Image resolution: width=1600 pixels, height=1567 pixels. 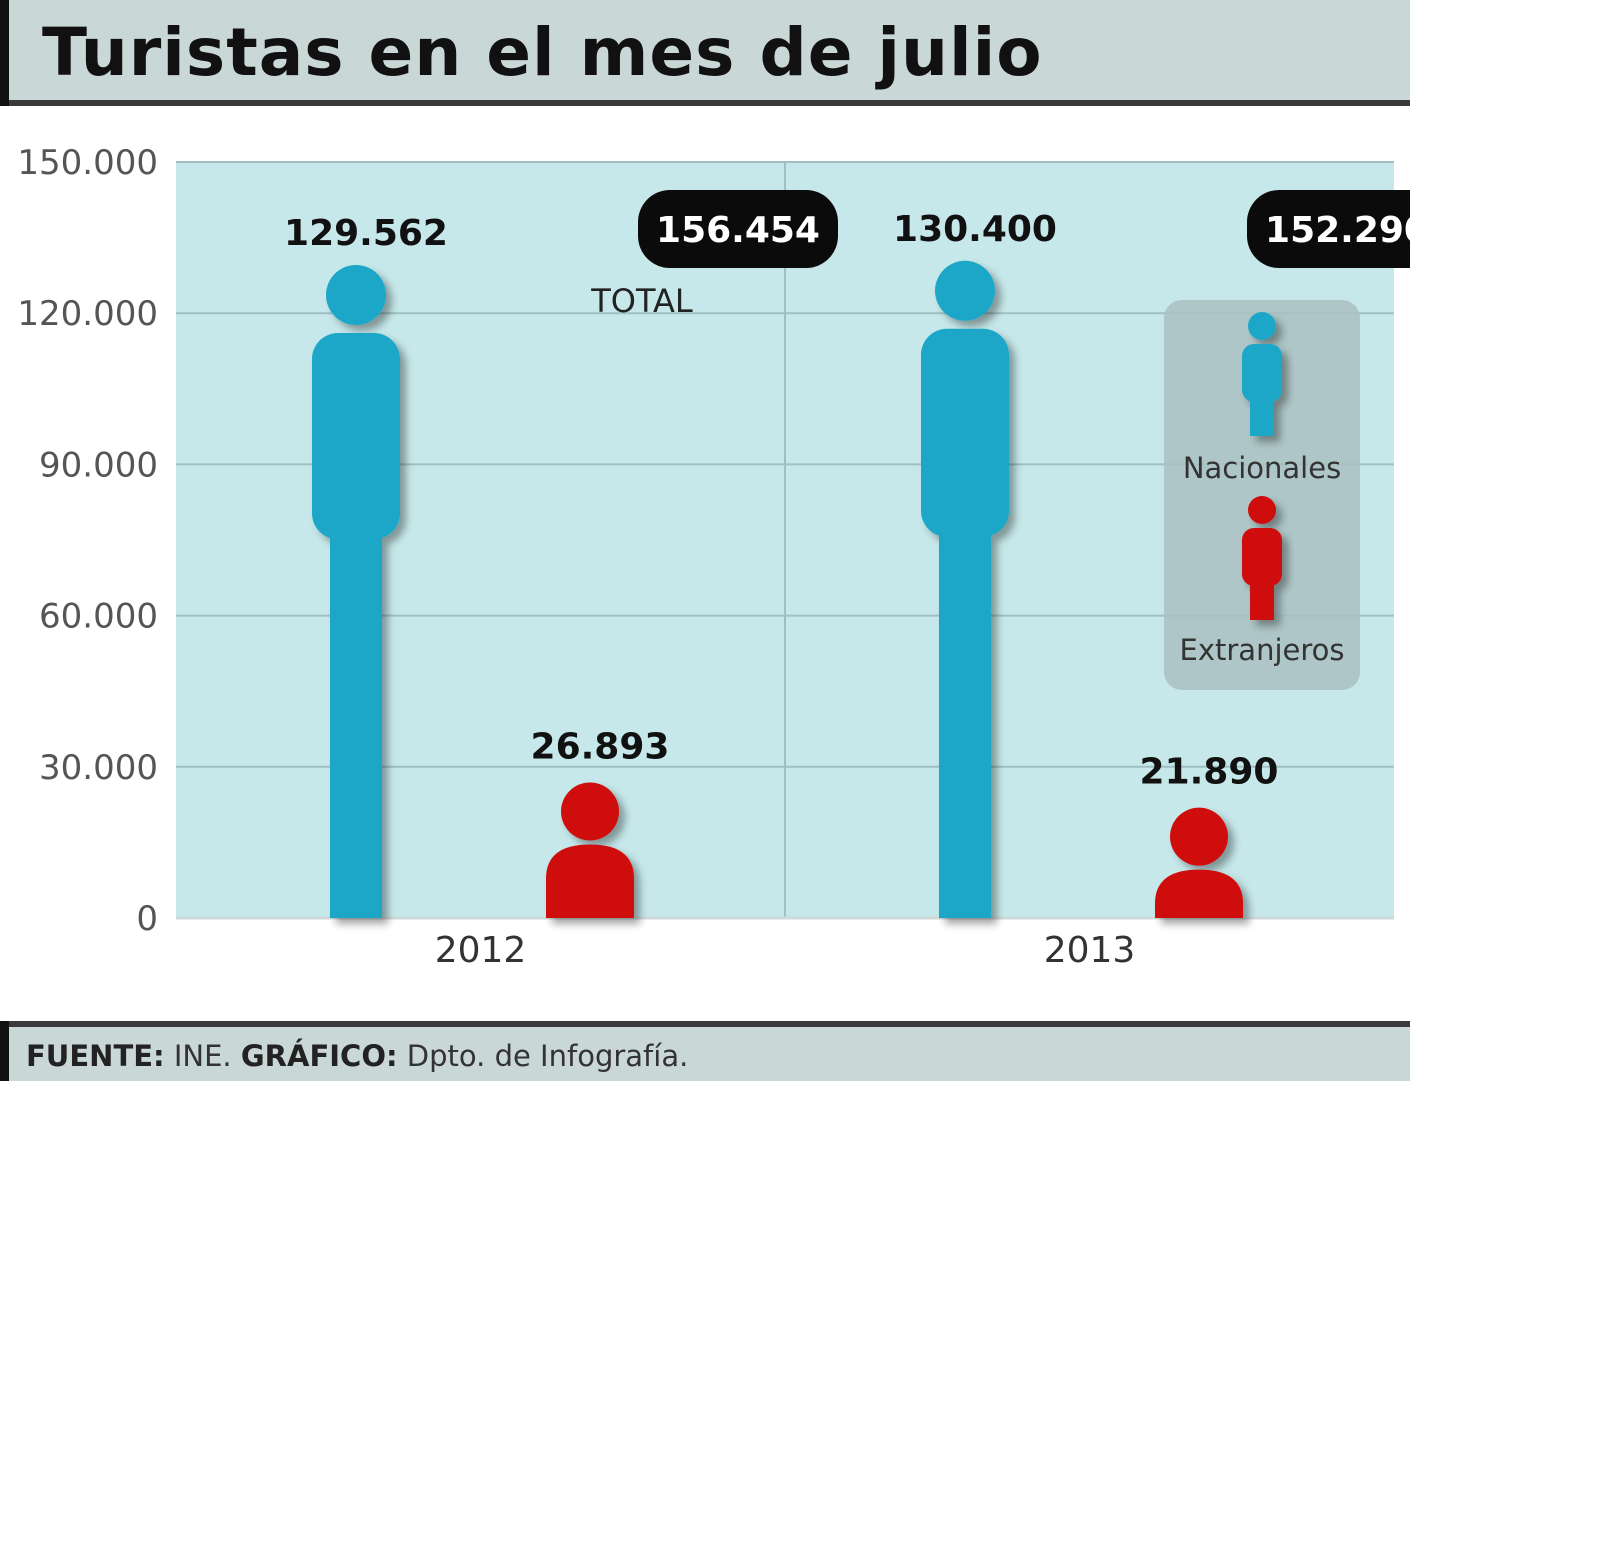 What do you see at coordinates (641, 301) in the screenshot?
I see `total-caption: TOTAL` at bounding box center [641, 301].